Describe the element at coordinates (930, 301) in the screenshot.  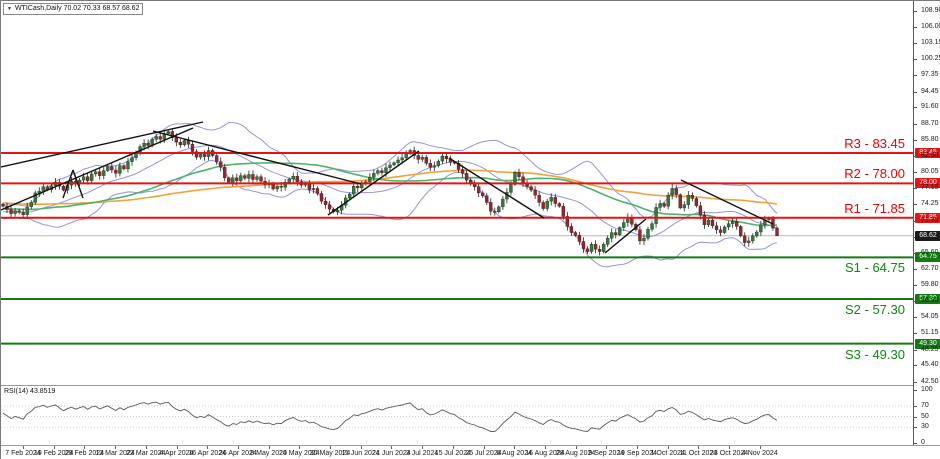
I see `price-tick-label: 56.90` at that location.